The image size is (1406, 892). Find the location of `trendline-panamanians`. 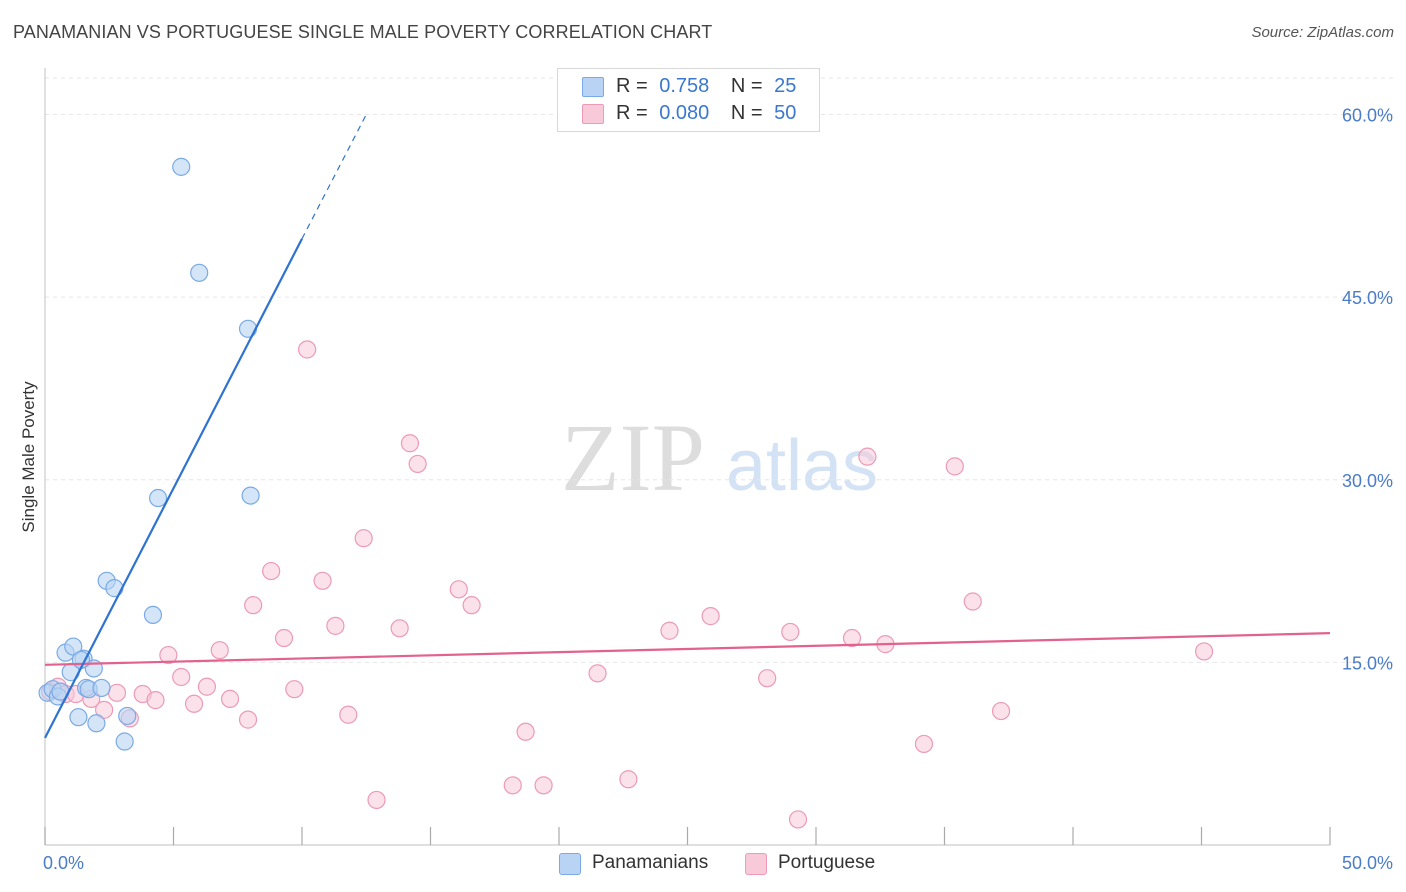

trendline-panamanians is located at coordinates (173, 488).